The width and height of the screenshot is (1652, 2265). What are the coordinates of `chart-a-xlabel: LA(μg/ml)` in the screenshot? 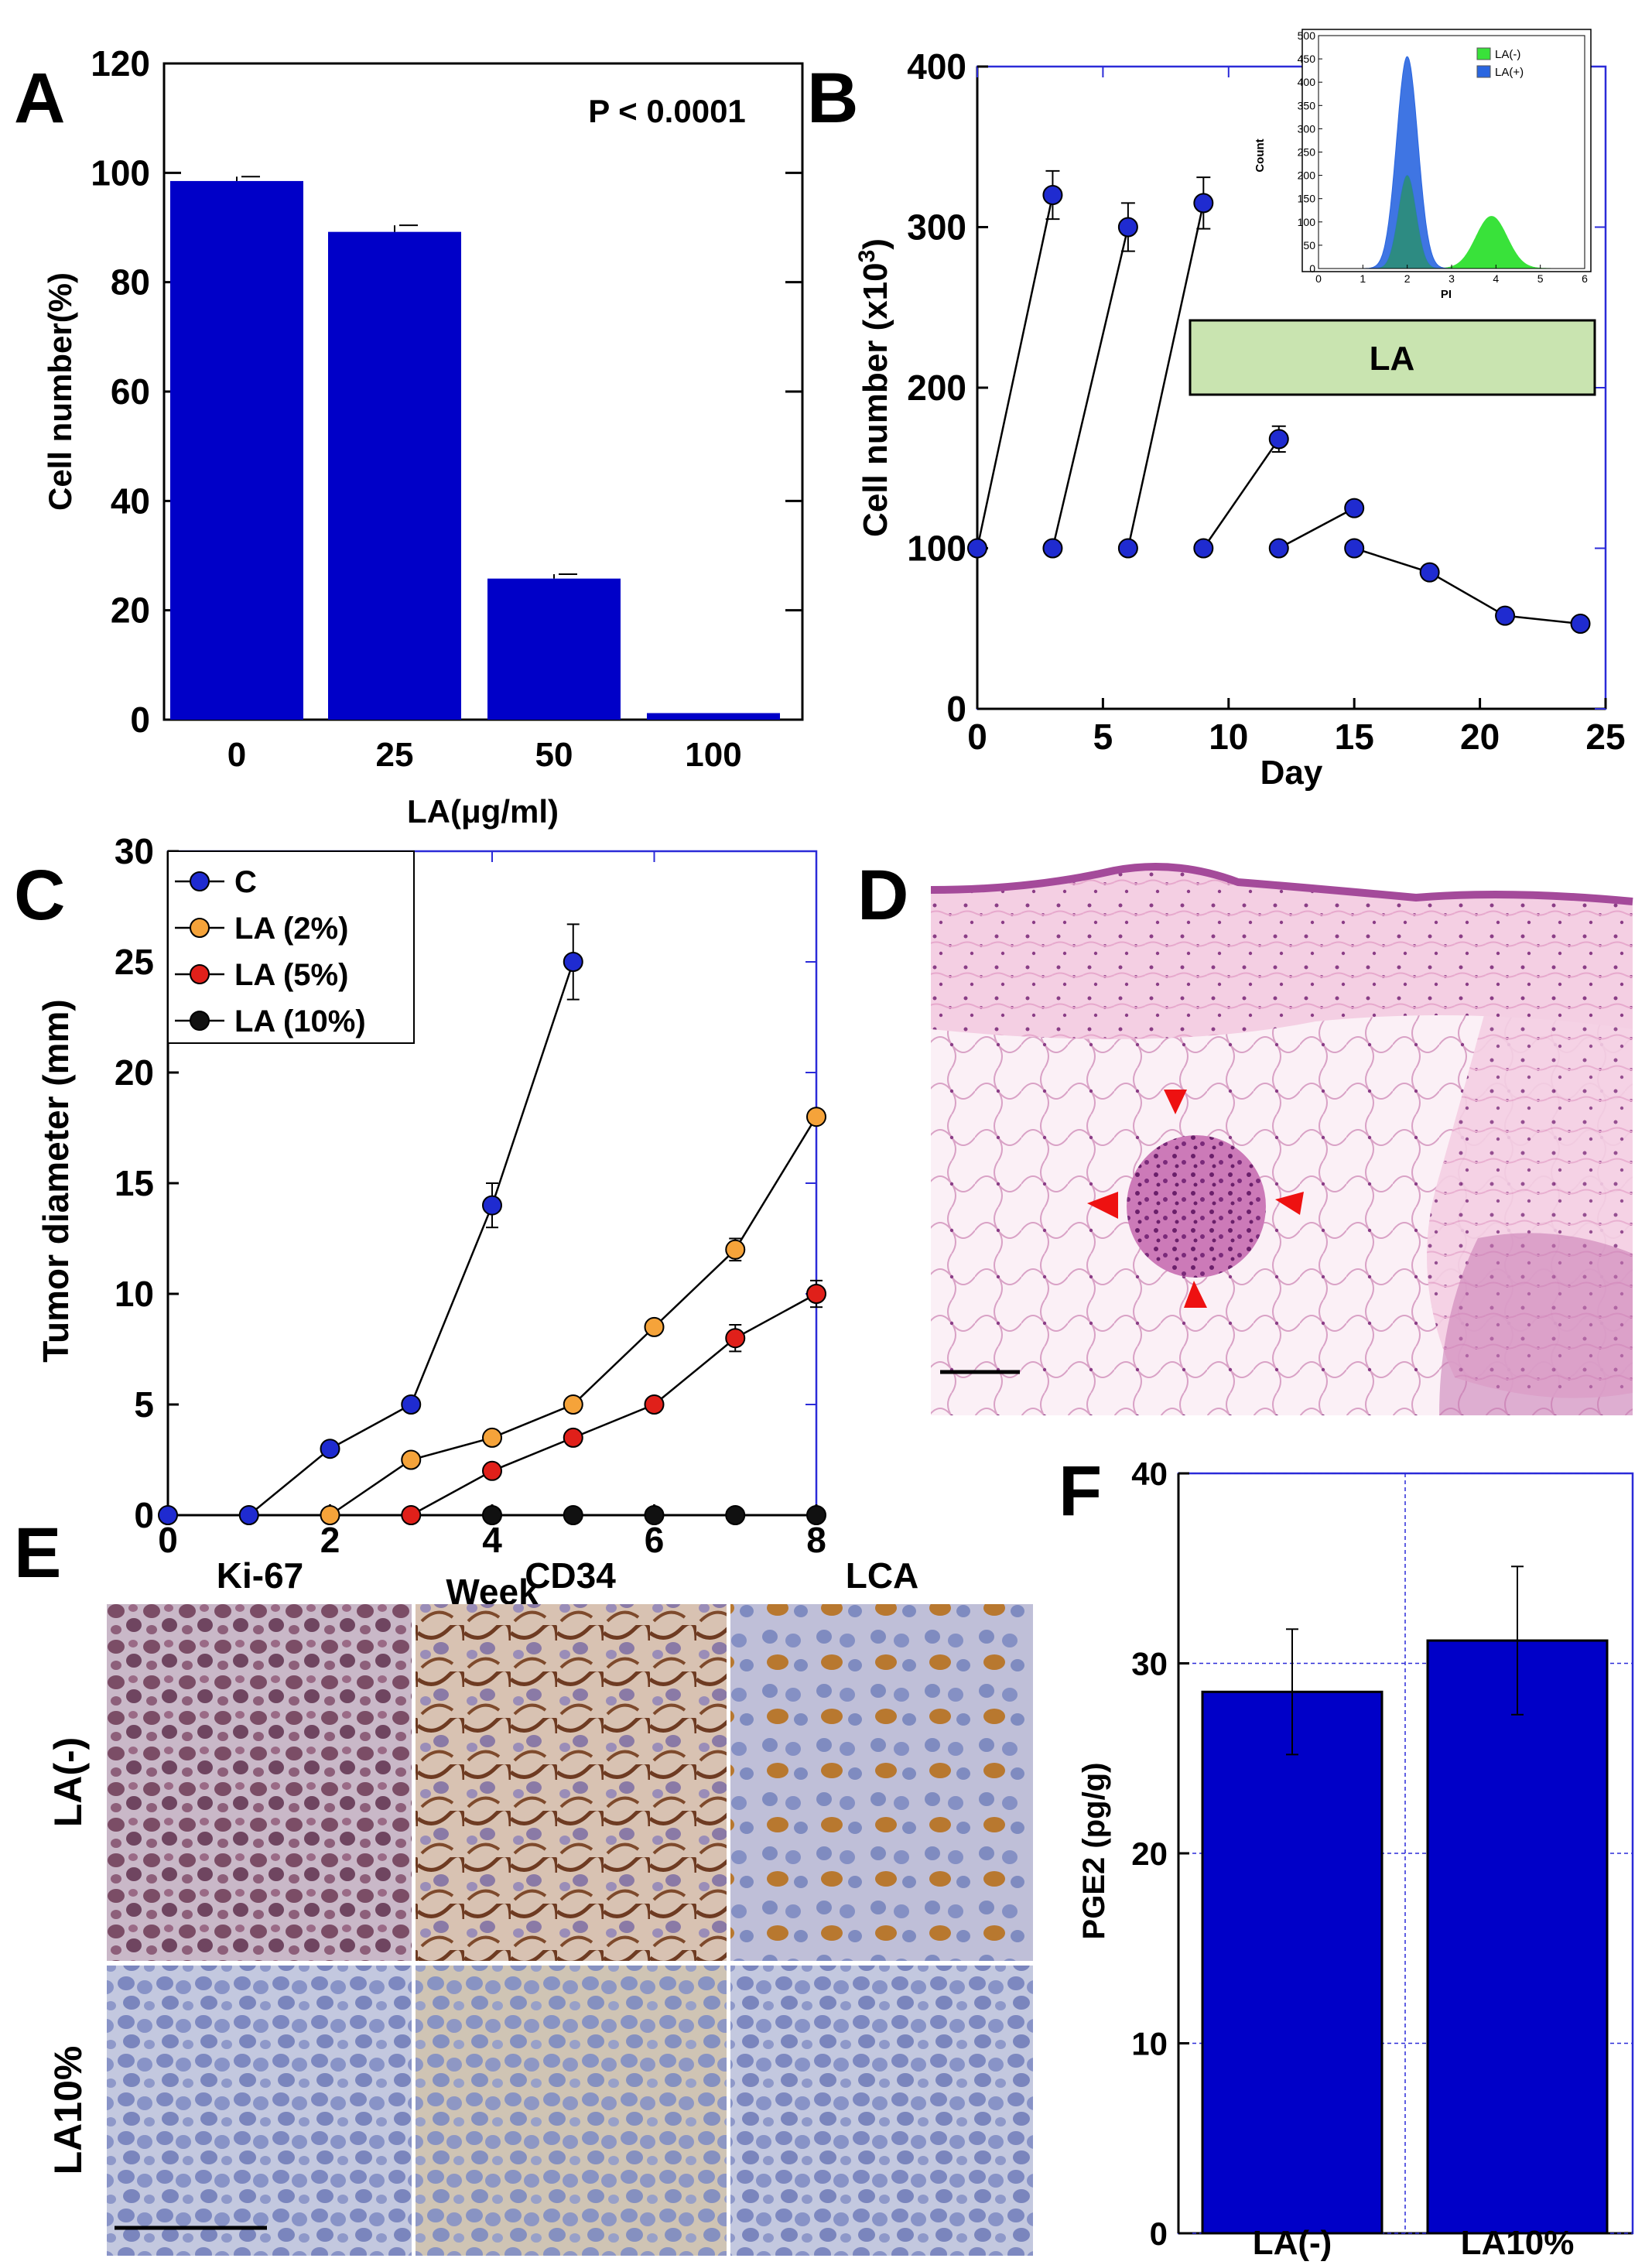 It's located at (483, 811).